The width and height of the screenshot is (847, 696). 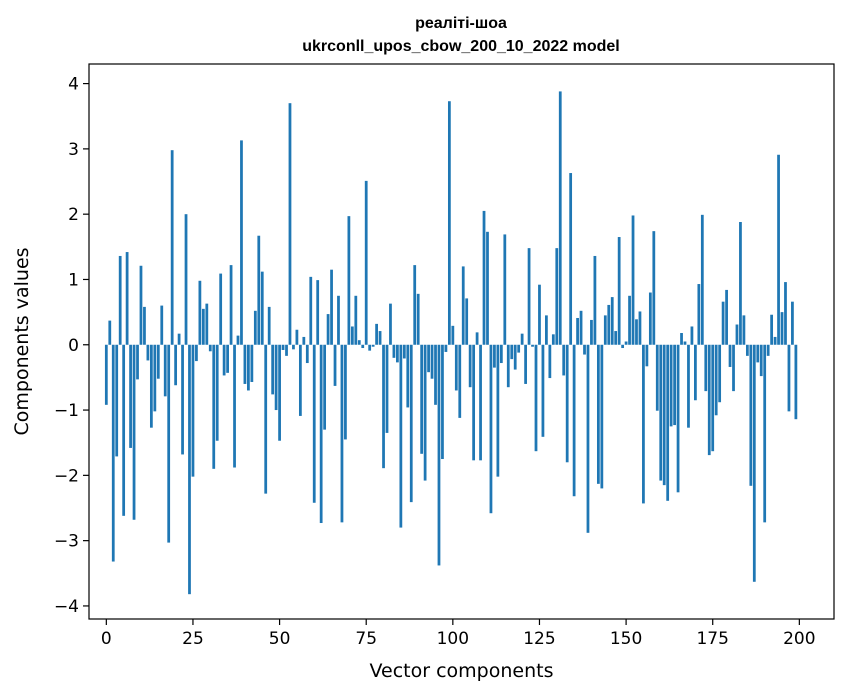 What do you see at coordinates (66, 542) in the screenshot?
I see `y-tick-label: −3` at bounding box center [66, 542].